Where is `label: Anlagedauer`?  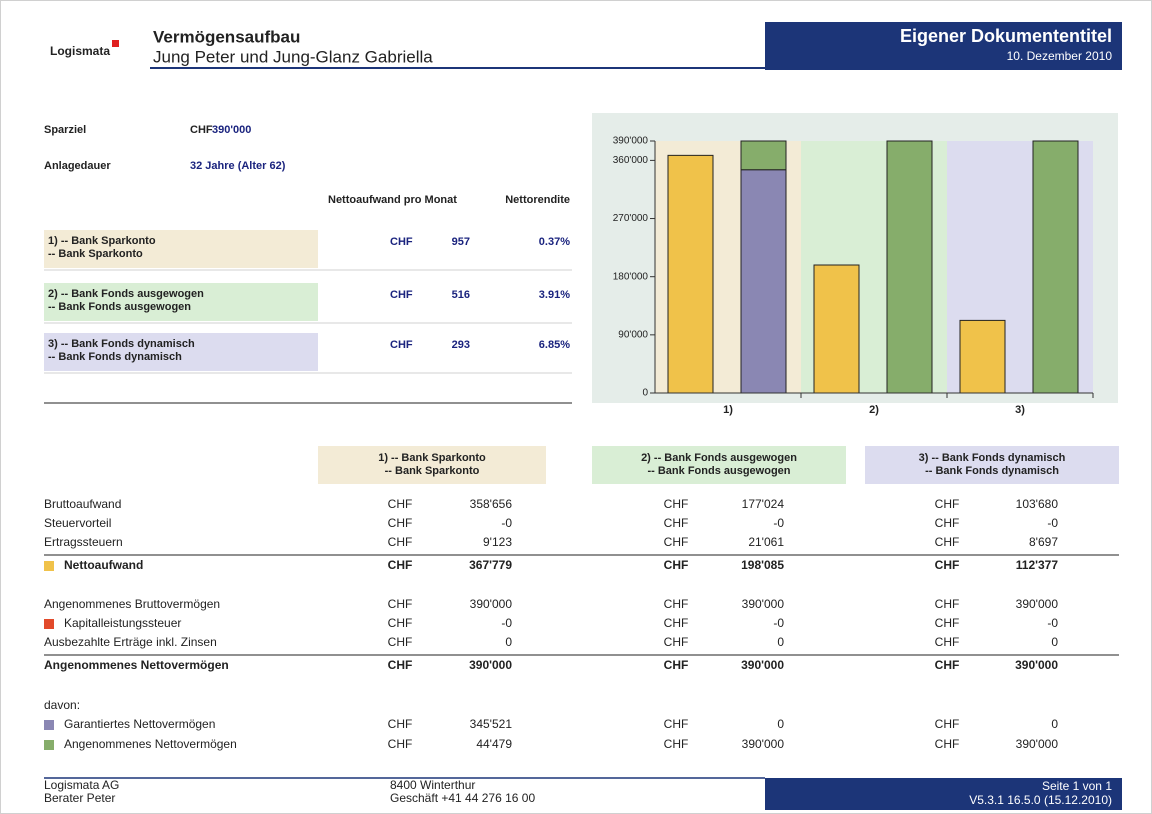
label: Anlagedauer is located at coordinates (77, 166).